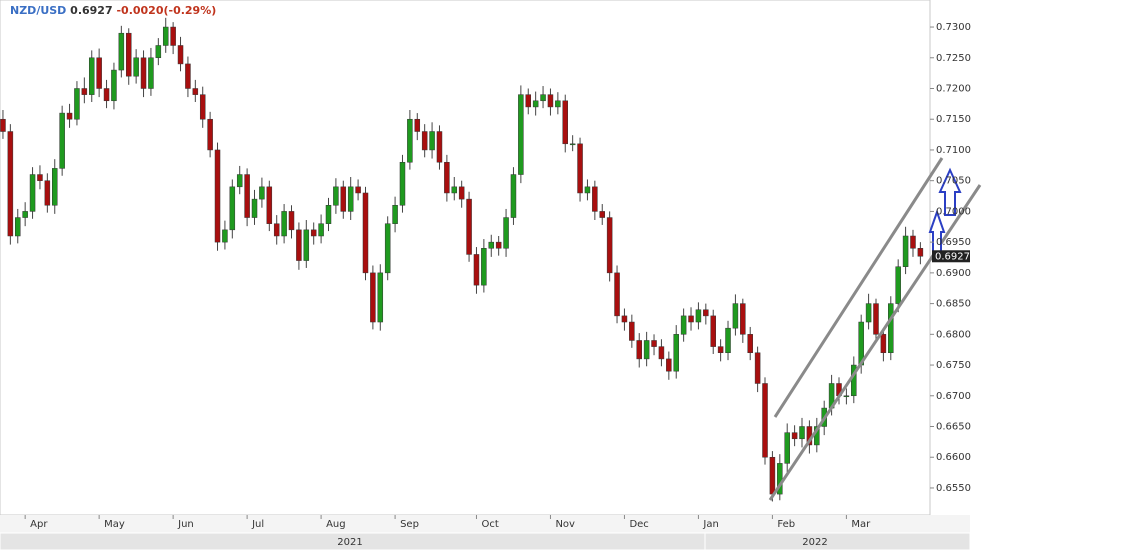 The height and width of the screenshot is (550, 1131). What do you see at coordinates (953, 396) in the screenshot?
I see `y-tick-label: 0.6700` at bounding box center [953, 396].